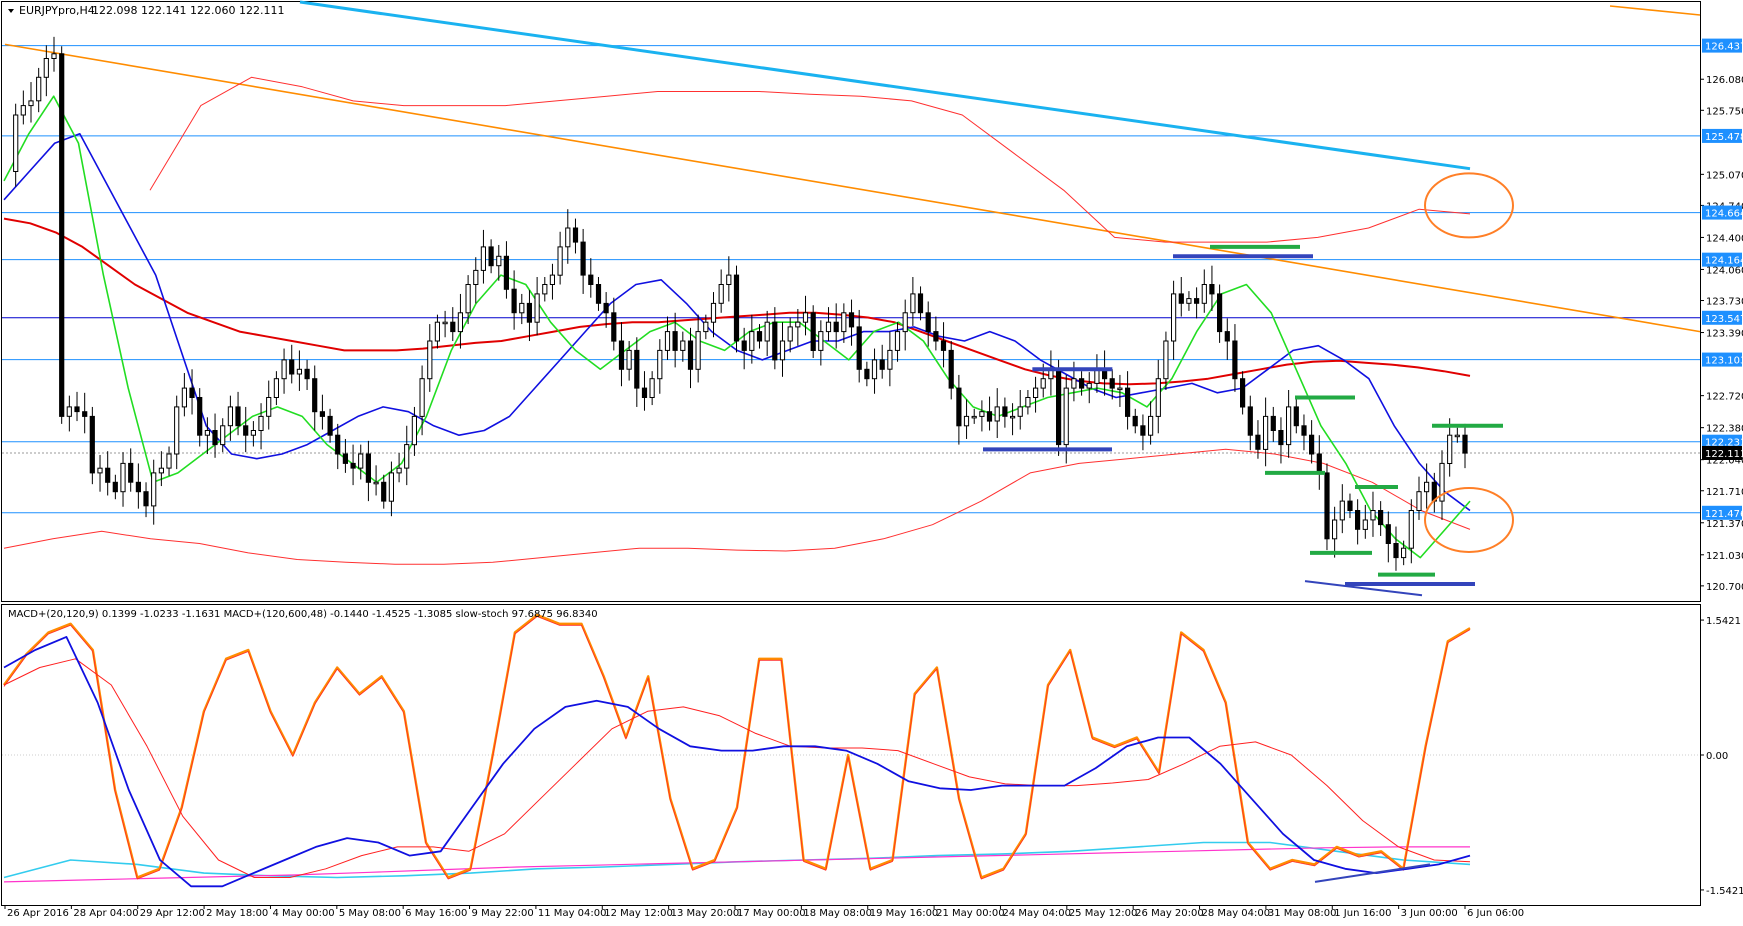  What do you see at coordinates (1722, 452) in the screenshot?
I see `current-price-badge` at bounding box center [1722, 452].